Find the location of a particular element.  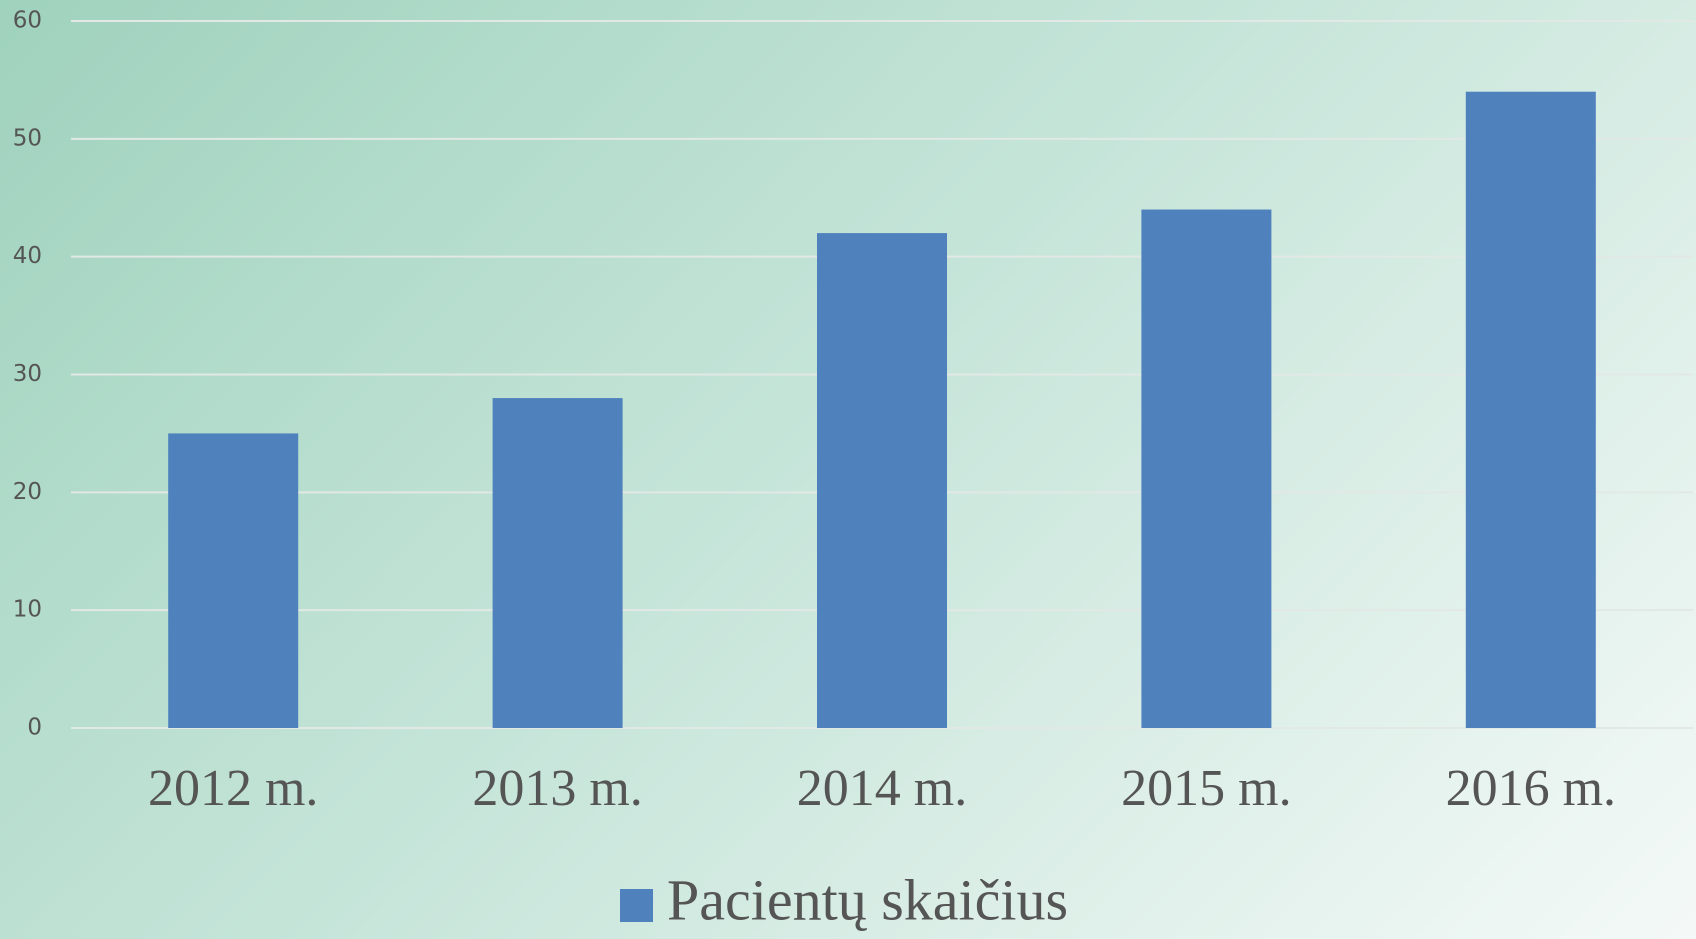

y-tick-label: 50 is located at coordinates (27, 138).